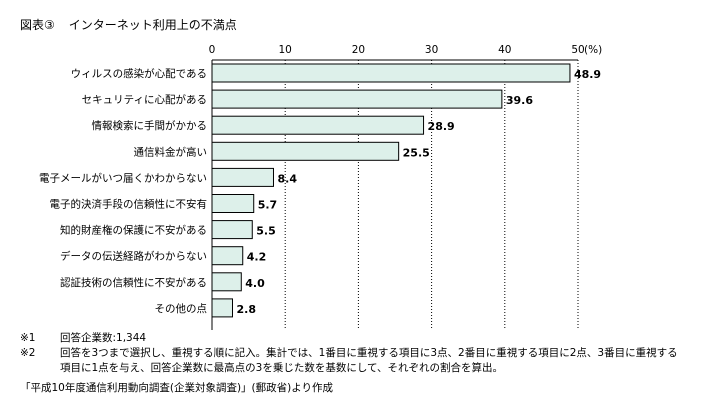 The image size is (712, 412). Describe the element at coordinates (103, 338) in the screenshot. I see `note-text: 回答企業数:1,344` at that location.